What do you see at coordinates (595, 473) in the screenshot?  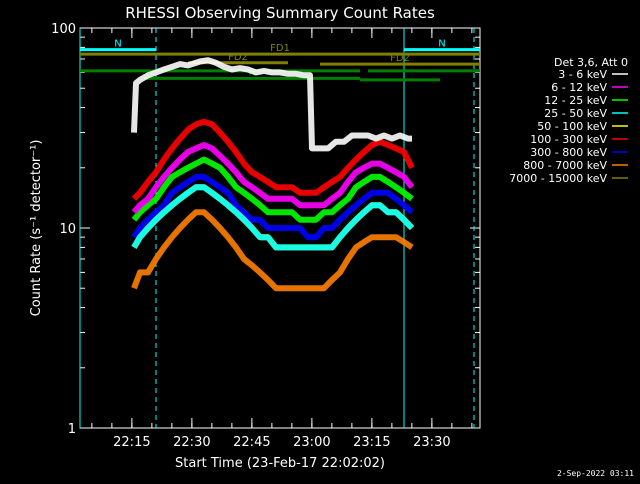 I see `timestamp-footer: 2-Sep-2022 03:11` at bounding box center [595, 473].